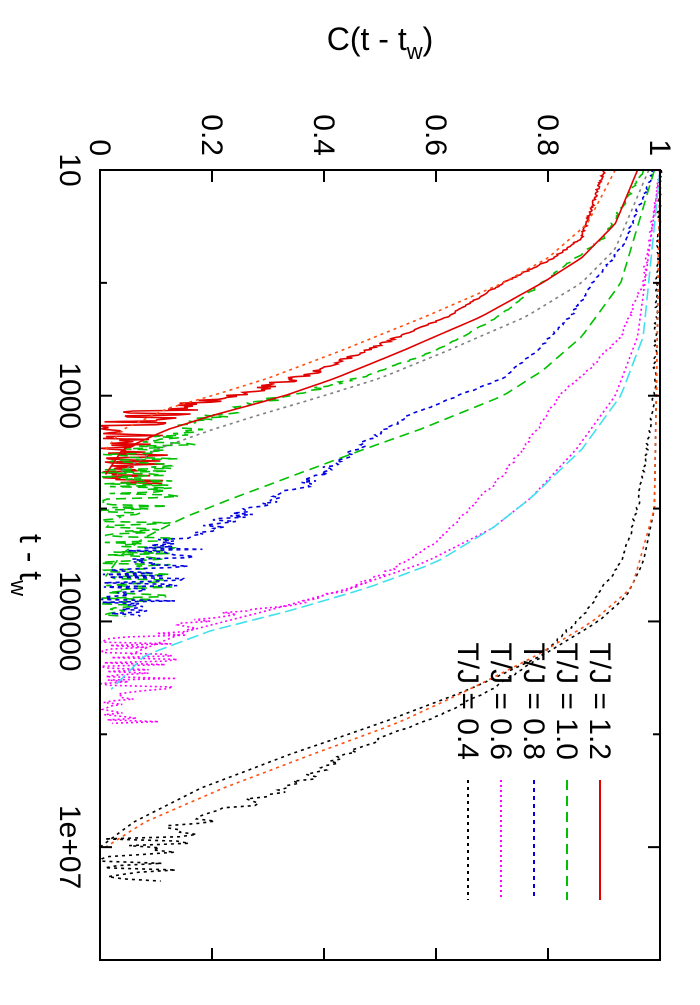 This screenshot has width=700, height=1005. I want to click on x-tick-label: 1000, so click(69, 395).